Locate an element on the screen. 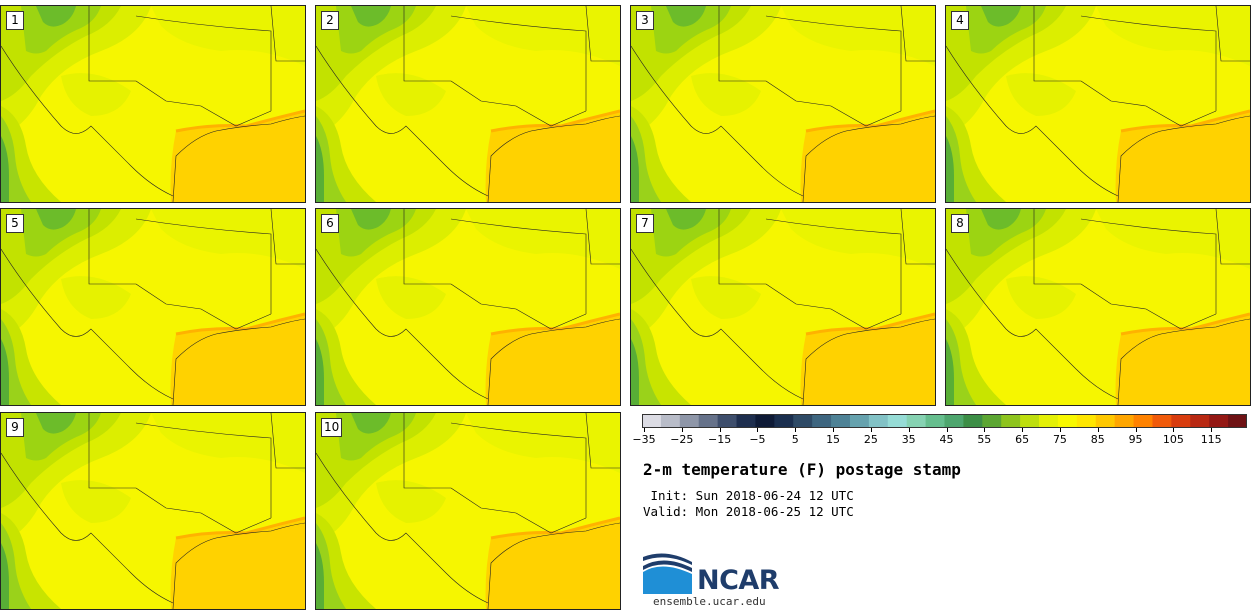 The height and width of the screenshot is (610, 1260). colorbar is located at coordinates (944, 421).